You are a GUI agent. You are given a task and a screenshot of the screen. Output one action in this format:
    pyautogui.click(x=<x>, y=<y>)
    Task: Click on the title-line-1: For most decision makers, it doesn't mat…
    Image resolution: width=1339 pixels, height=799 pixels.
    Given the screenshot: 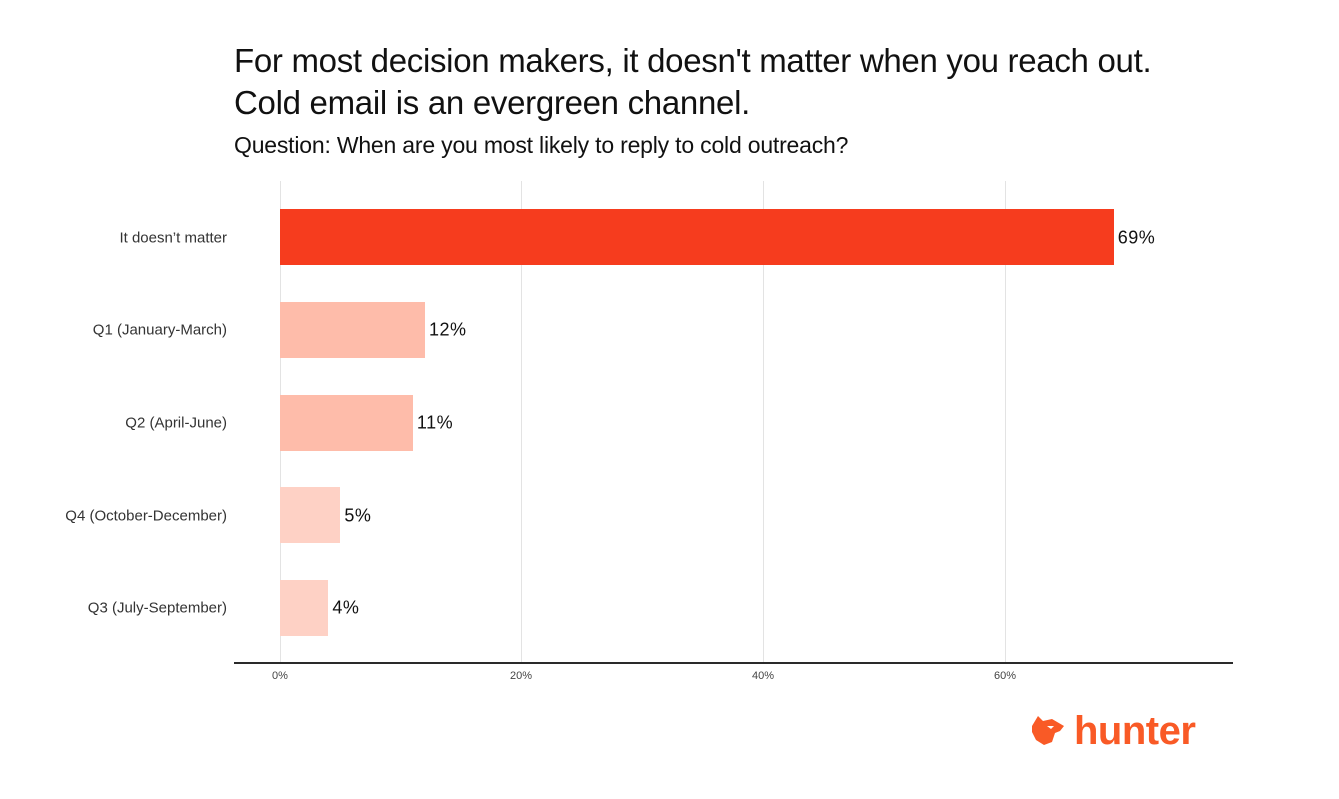 What is the action you would take?
    pyautogui.click(x=693, y=60)
    